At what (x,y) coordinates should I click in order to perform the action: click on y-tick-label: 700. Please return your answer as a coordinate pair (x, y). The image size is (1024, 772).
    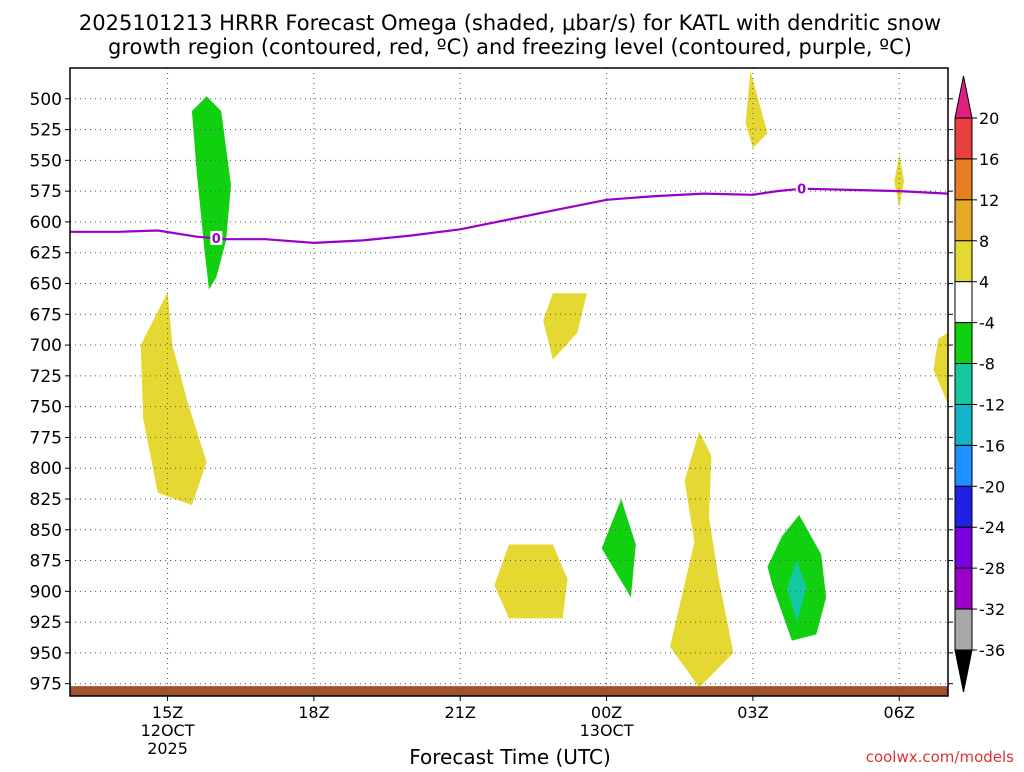
    Looking at the image, I should click on (46, 346).